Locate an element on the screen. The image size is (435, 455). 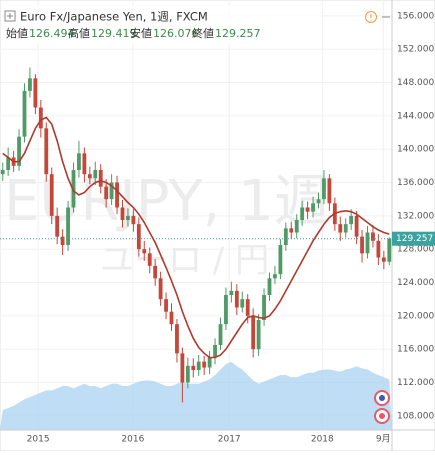
y-tick-label: 116.000 is located at coordinates (415, 350).